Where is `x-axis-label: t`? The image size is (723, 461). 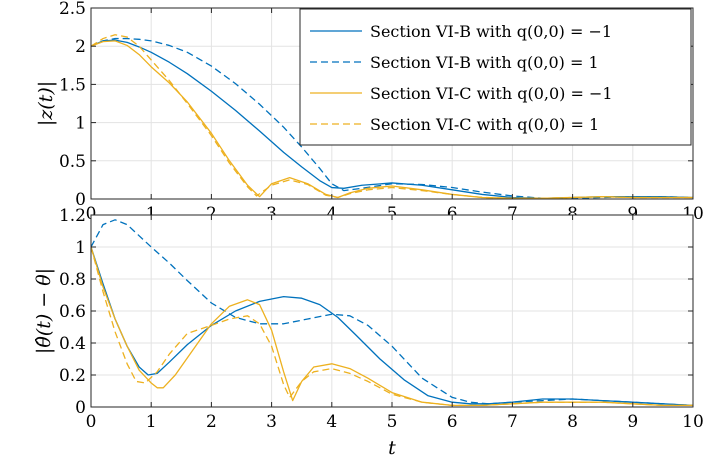 x-axis-label: t is located at coordinates (392, 448).